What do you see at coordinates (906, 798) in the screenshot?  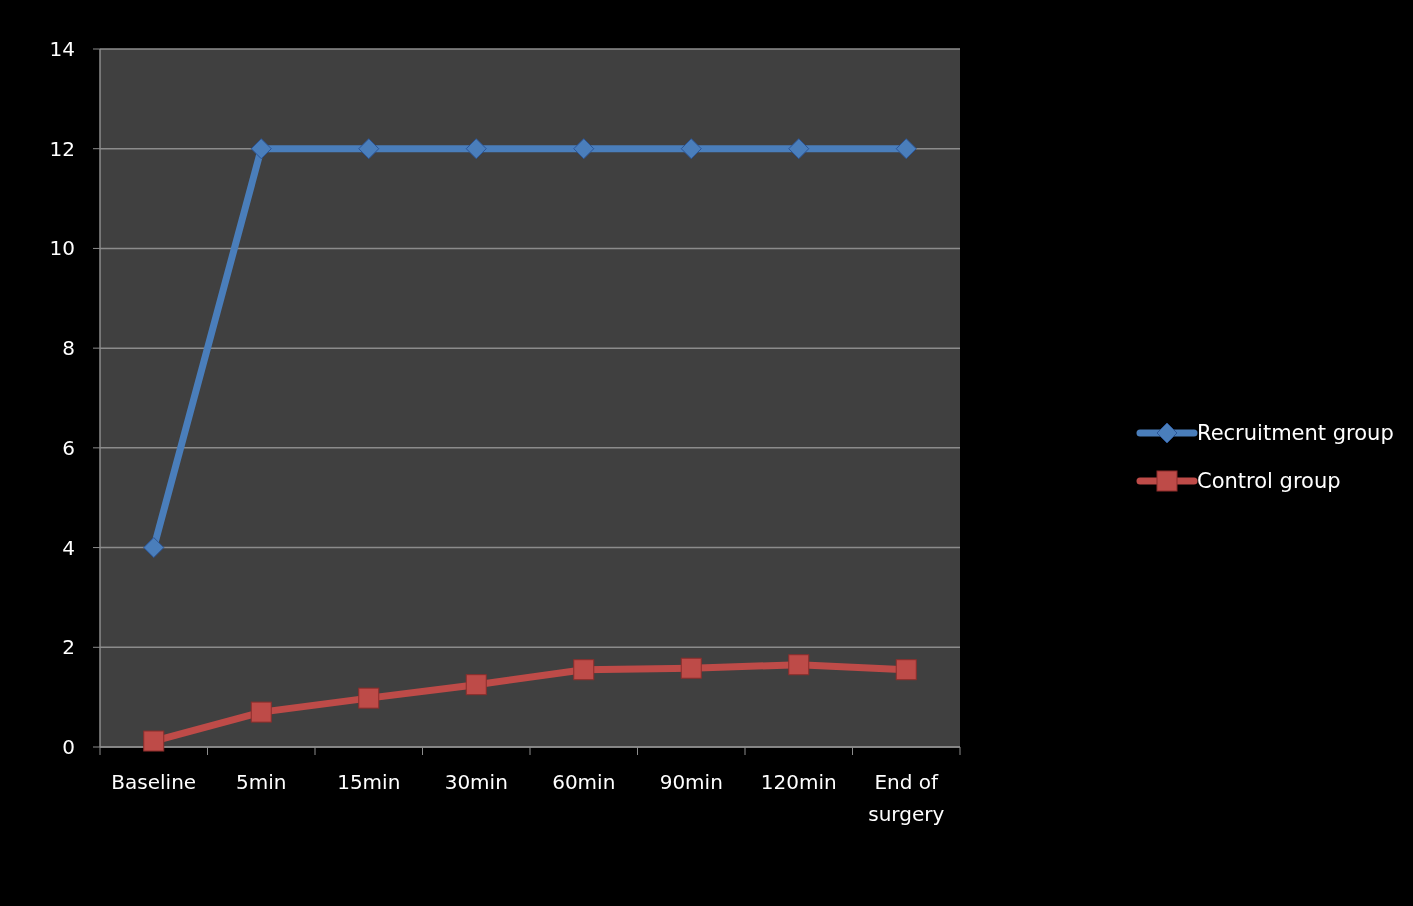 I see `x-tick-label: End of surgery` at bounding box center [906, 798].